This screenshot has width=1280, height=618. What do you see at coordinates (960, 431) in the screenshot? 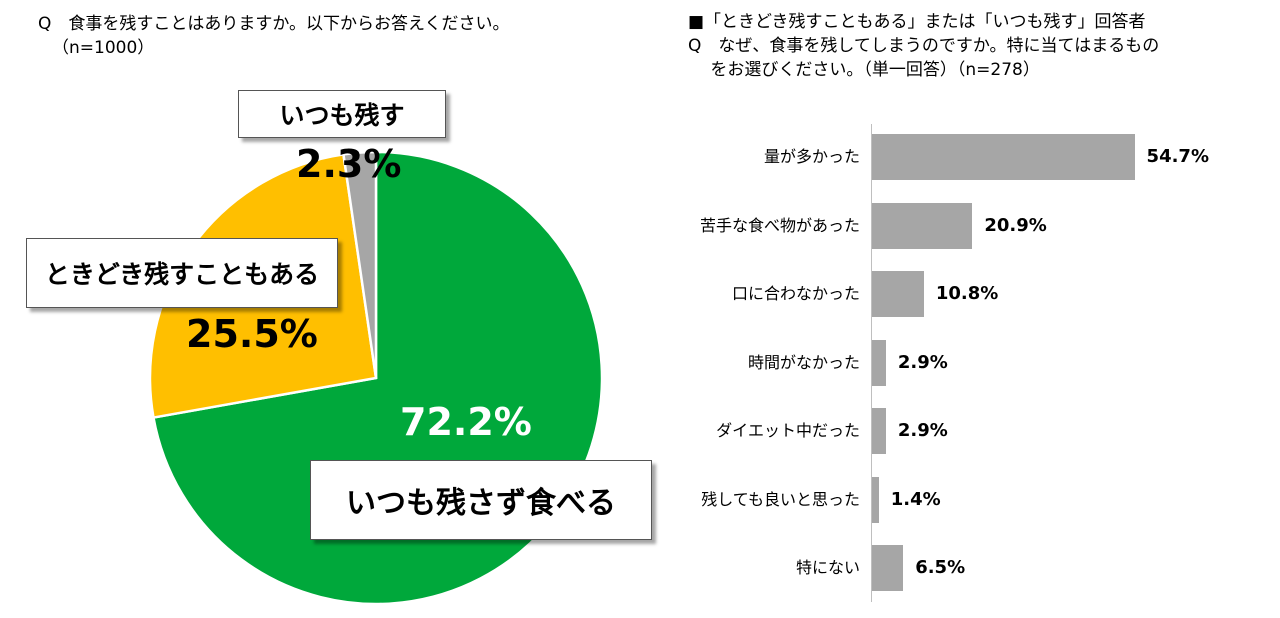
I see `bar-row: ダイエット中だった 2.9%` at bounding box center [960, 431].